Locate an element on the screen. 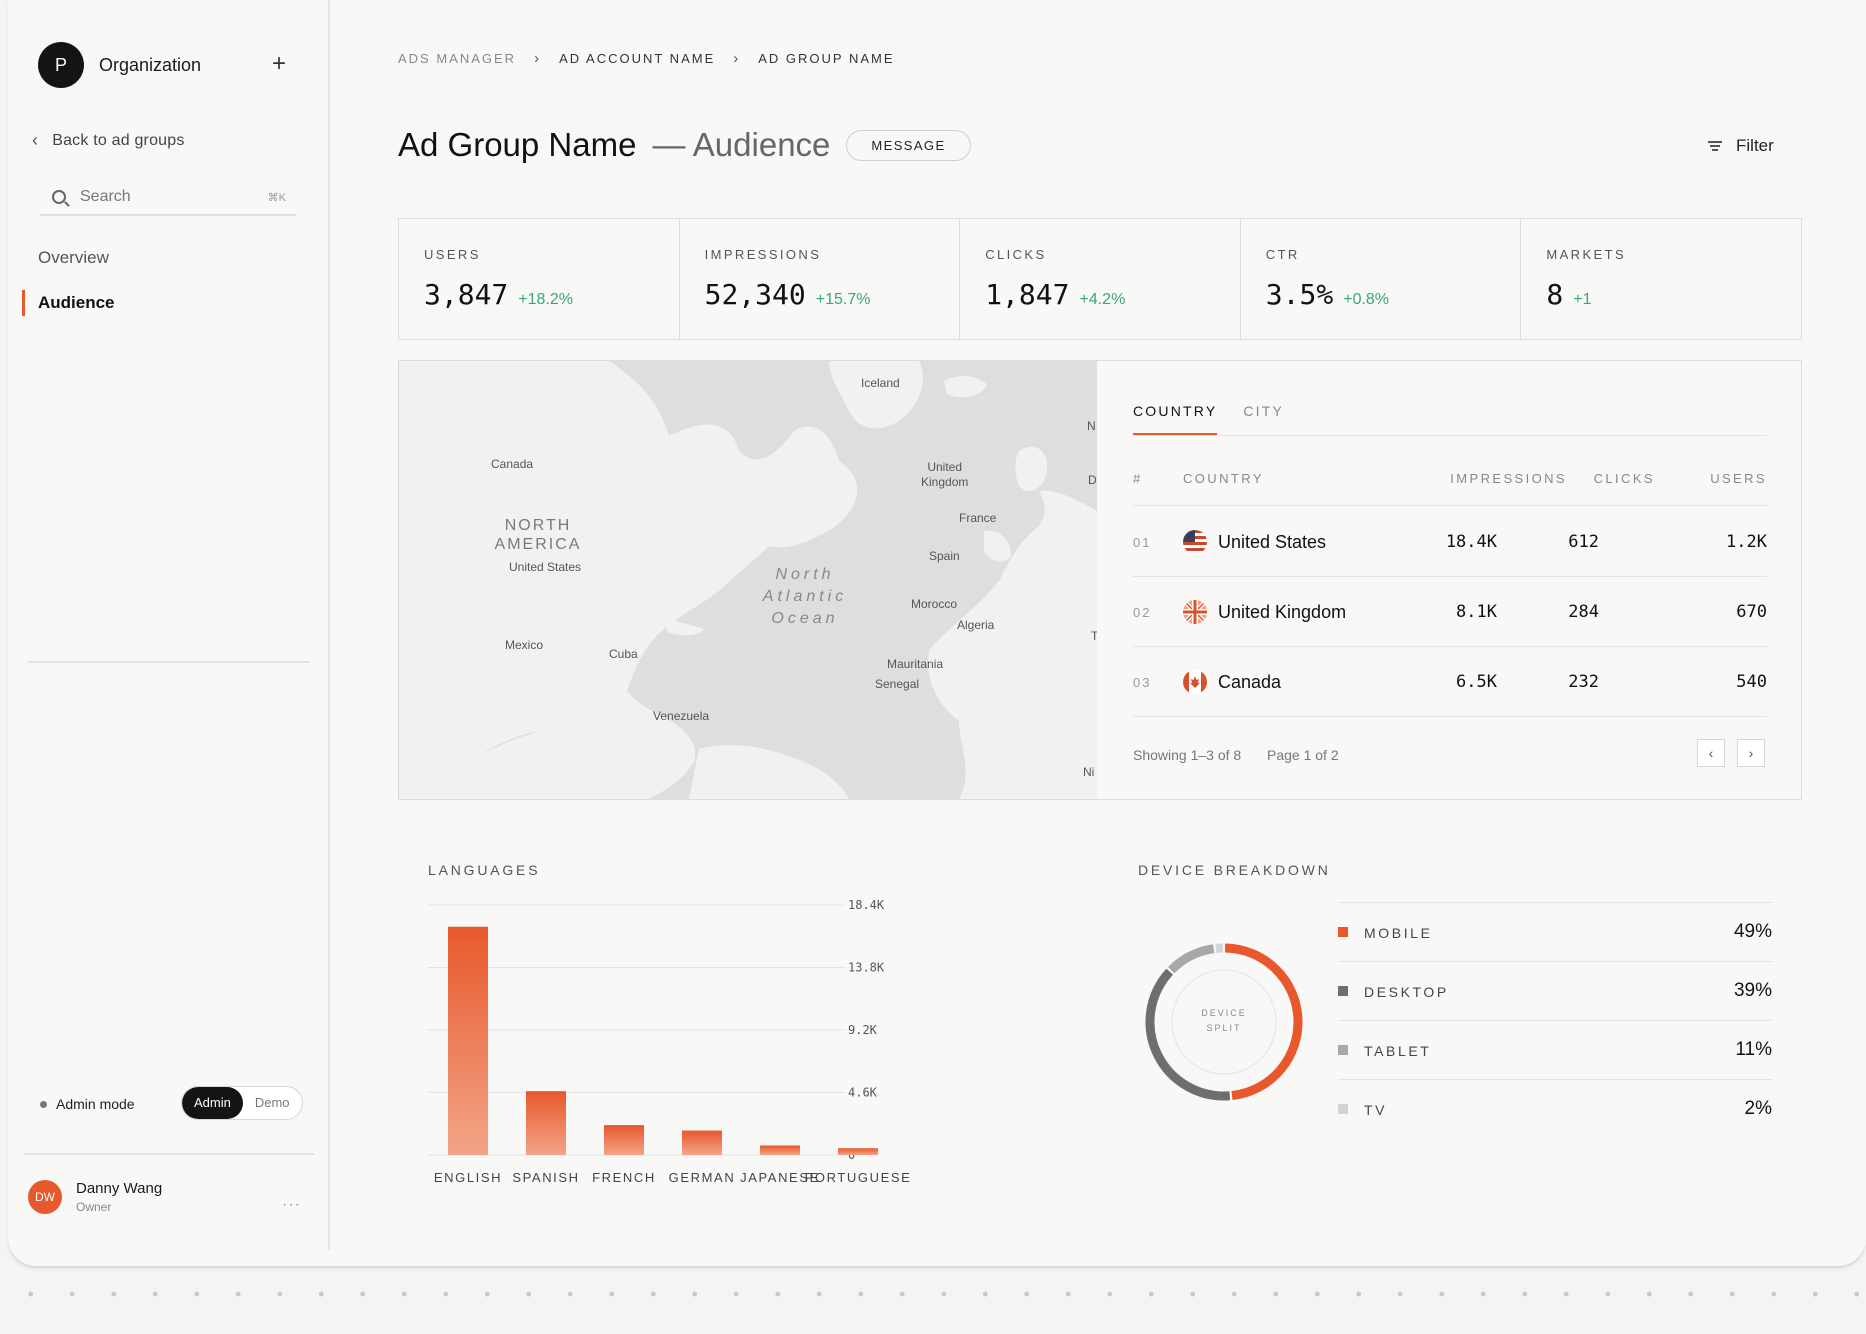 Image resolution: width=1866 pixels, height=1334 pixels. row-country: Canada is located at coordinates (1250, 682).